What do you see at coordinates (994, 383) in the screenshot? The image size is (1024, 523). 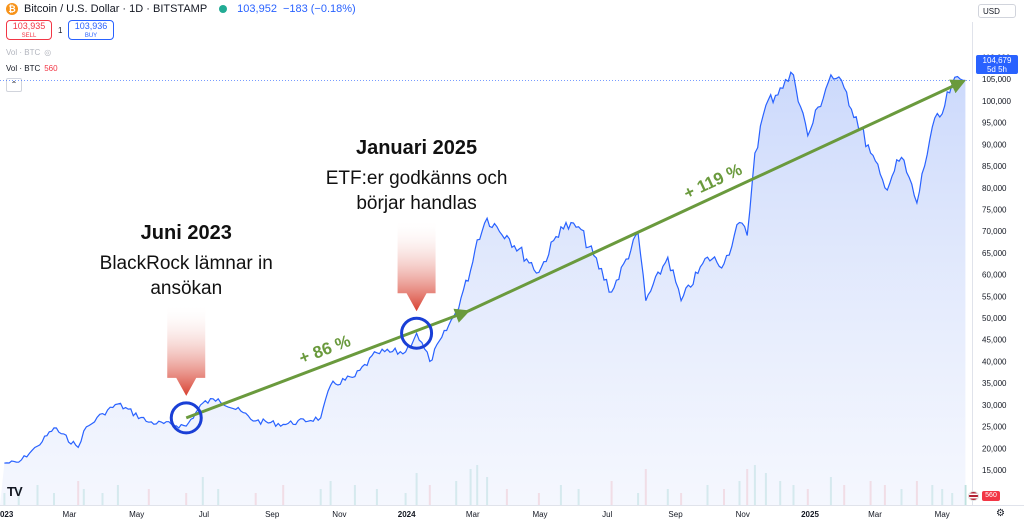 I see `price-tick-label: 35,000` at bounding box center [994, 383].